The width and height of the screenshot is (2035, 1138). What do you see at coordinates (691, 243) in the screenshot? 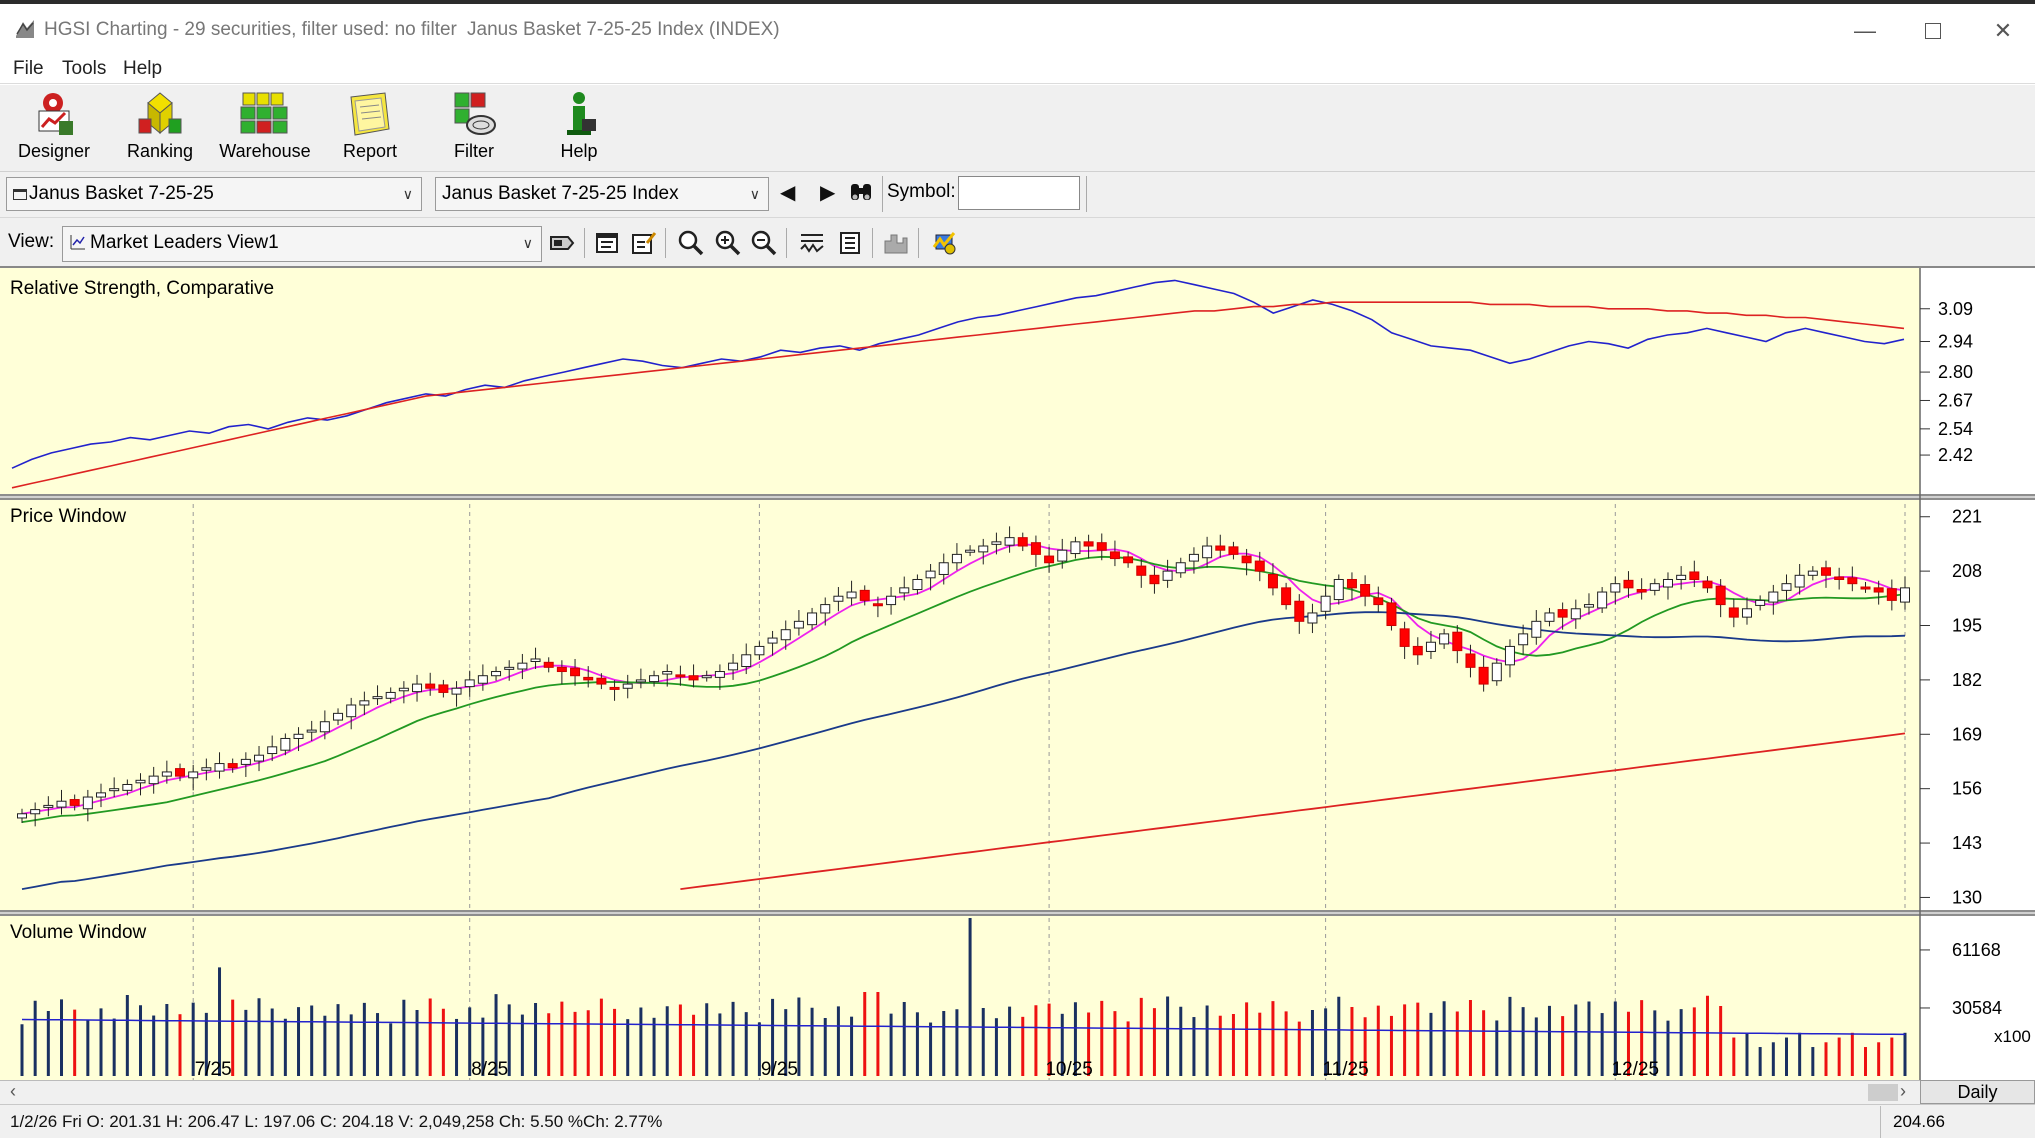
I see `zoom-icon` at bounding box center [691, 243].